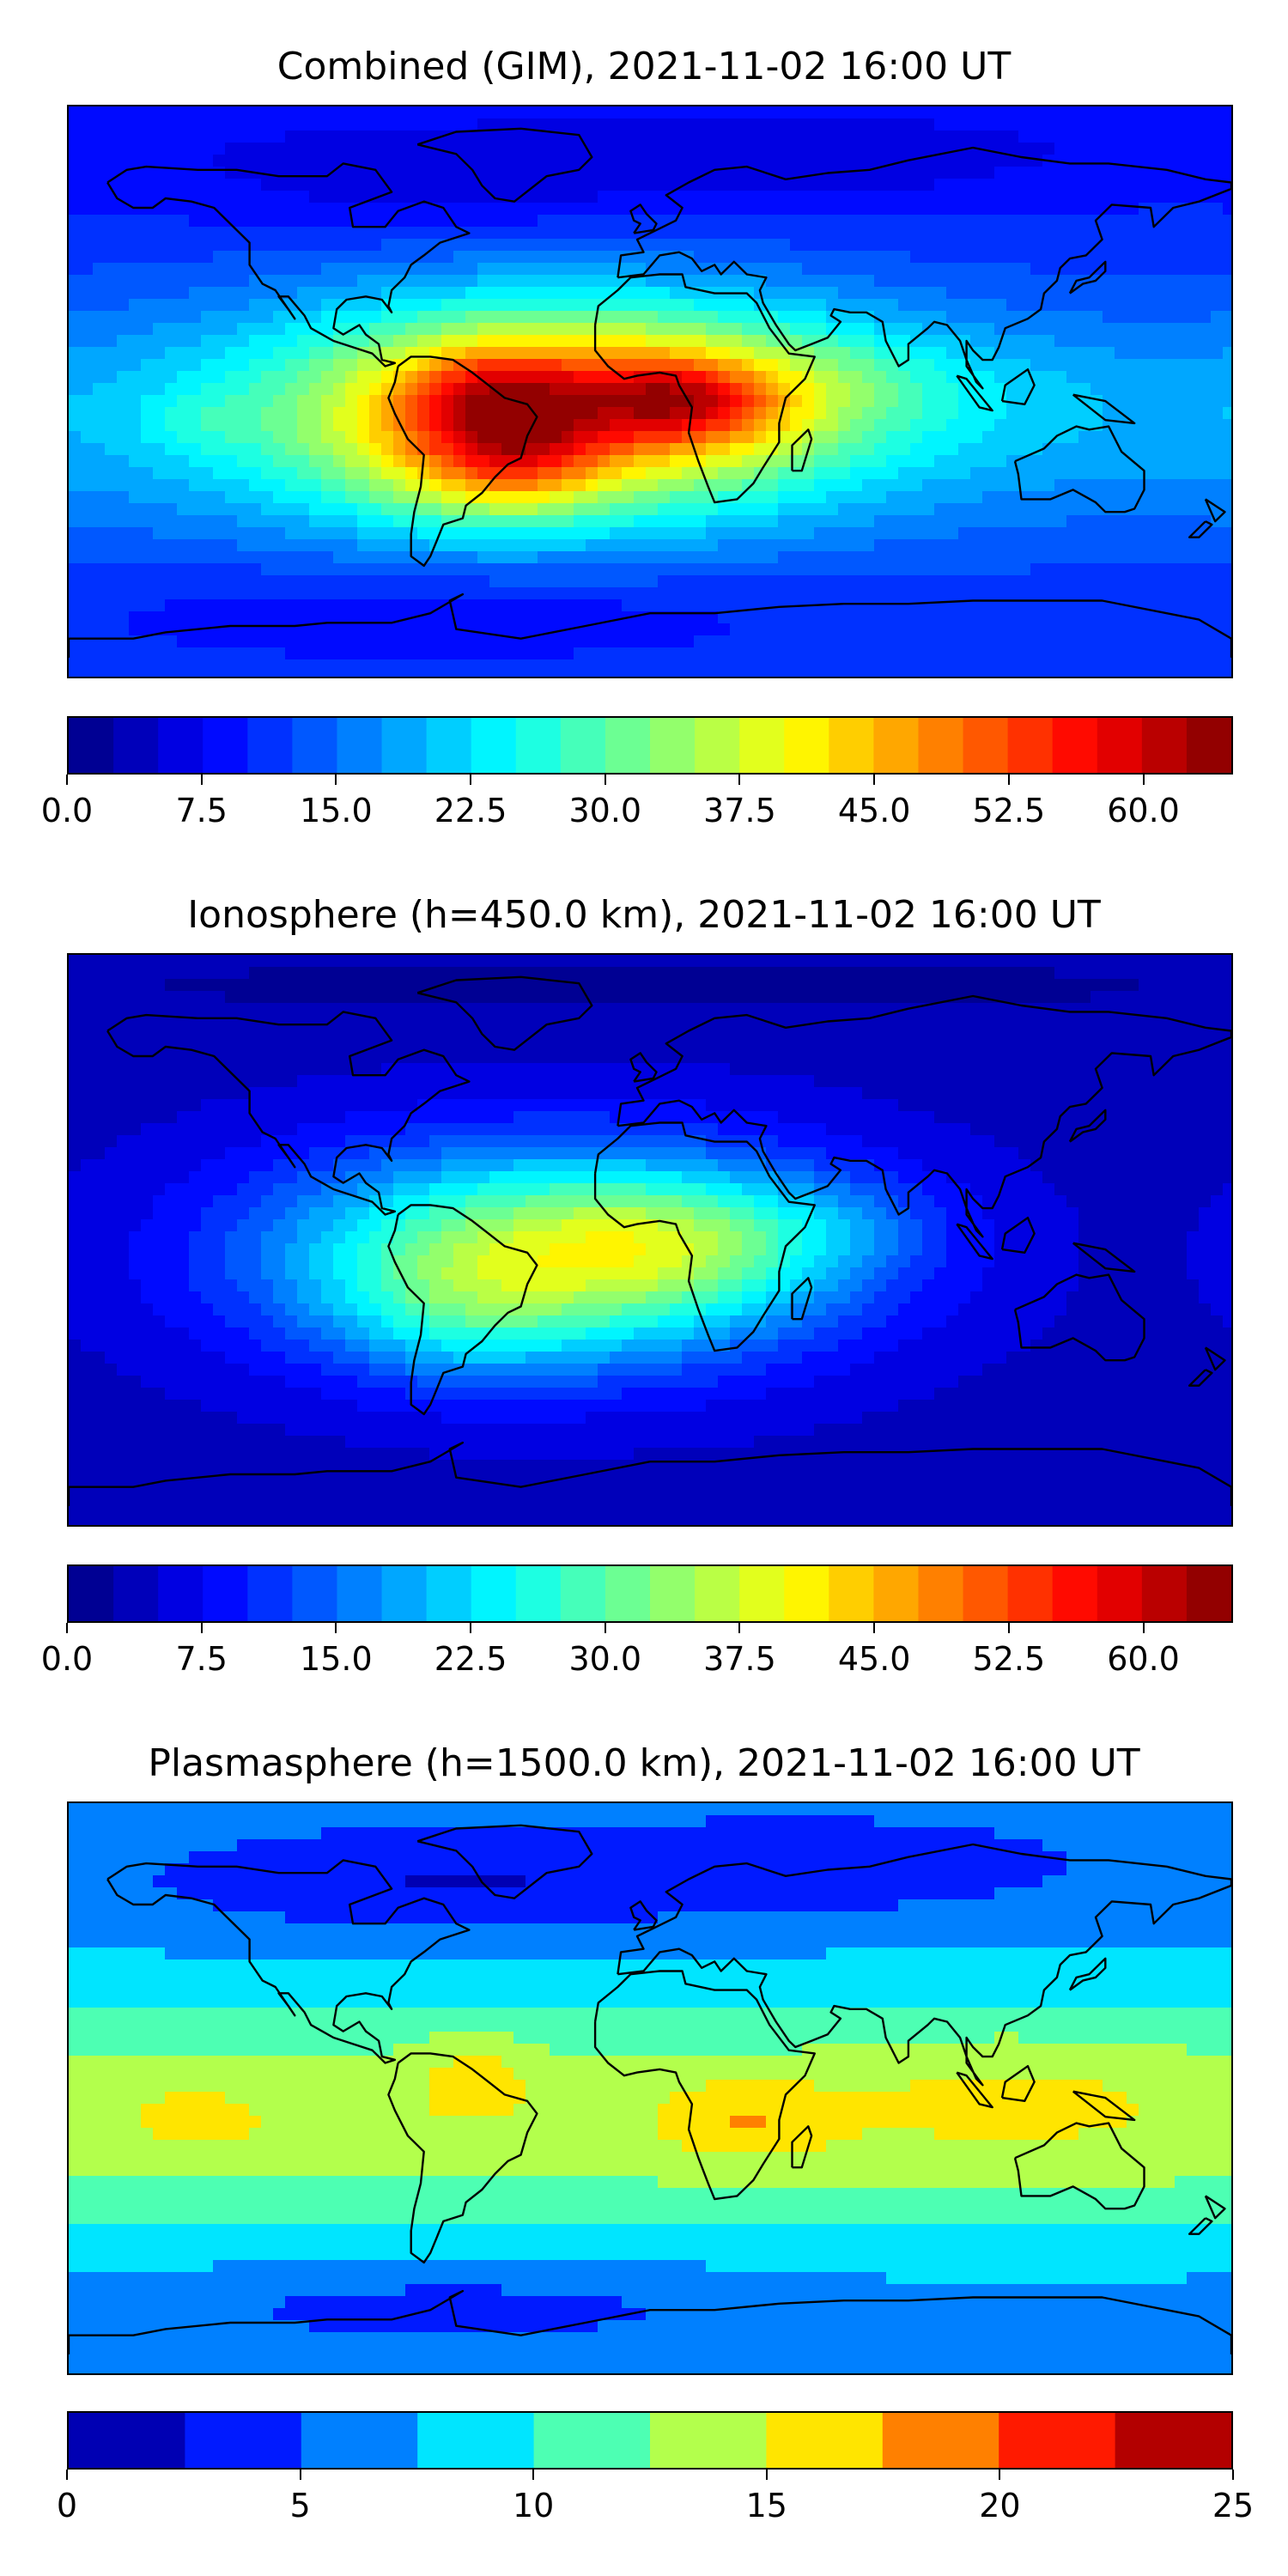 Image resolution: width=1288 pixels, height=2576 pixels. I want to click on colorbar-combined, so click(650, 746).